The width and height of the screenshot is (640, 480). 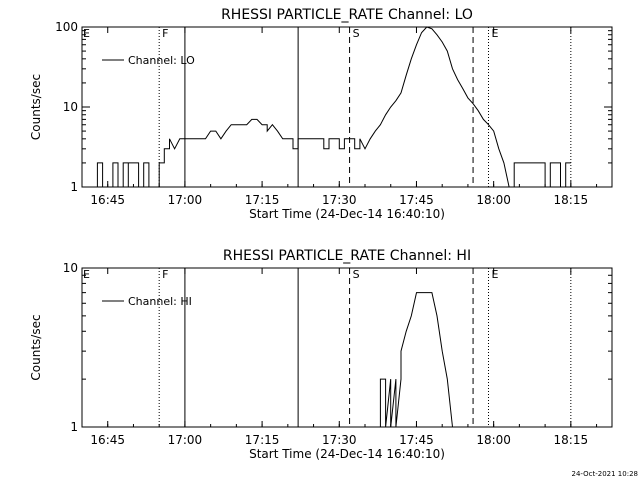 I want to click on legend-label: Channel: HI, so click(x=160, y=301).